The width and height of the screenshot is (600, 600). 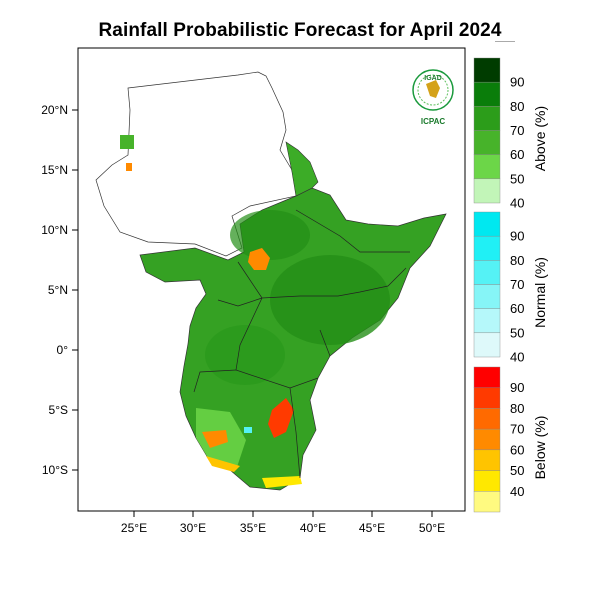 I want to click on title-rule, so click(x=505, y=41).